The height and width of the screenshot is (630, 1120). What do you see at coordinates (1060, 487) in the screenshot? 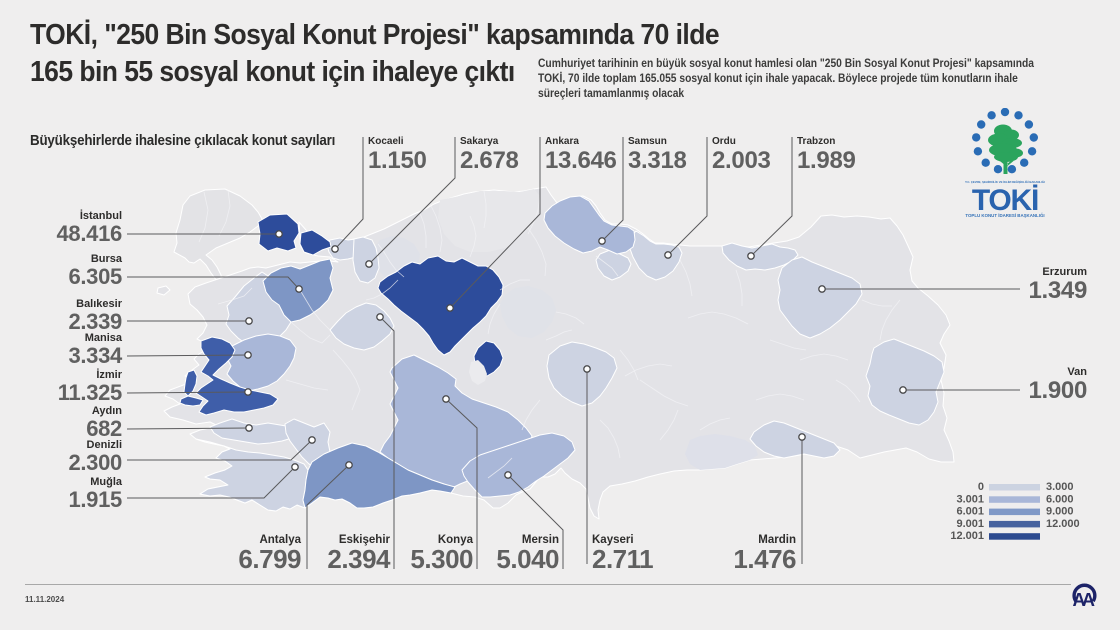
I see `svg-text: 3.000` at bounding box center [1060, 487].